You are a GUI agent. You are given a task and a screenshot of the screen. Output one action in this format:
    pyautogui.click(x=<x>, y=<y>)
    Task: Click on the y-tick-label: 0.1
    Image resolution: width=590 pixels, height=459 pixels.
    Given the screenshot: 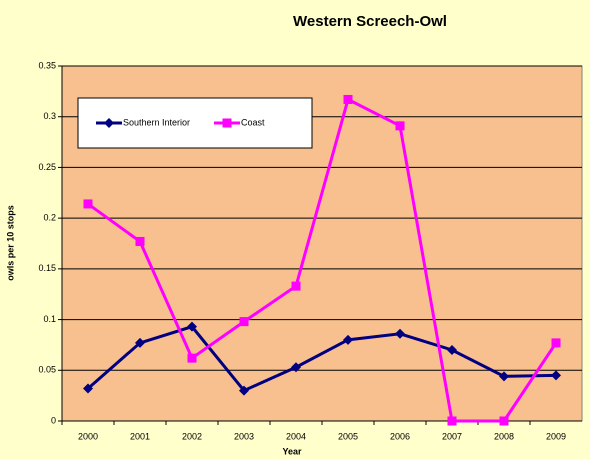 What is the action you would take?
    pyautogui.click(x=49, y=319)
    